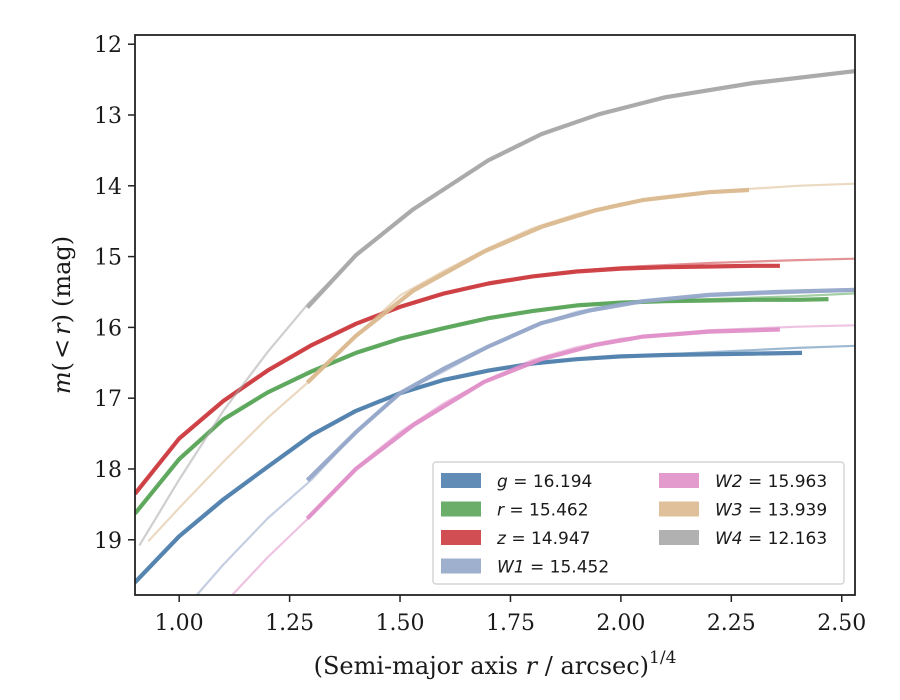 The height and width of the screenshot is (700, 900). Describe the element at coordinates (785, 539) in the screenshot. I see `legend-band-value: = 12.163` at that location.